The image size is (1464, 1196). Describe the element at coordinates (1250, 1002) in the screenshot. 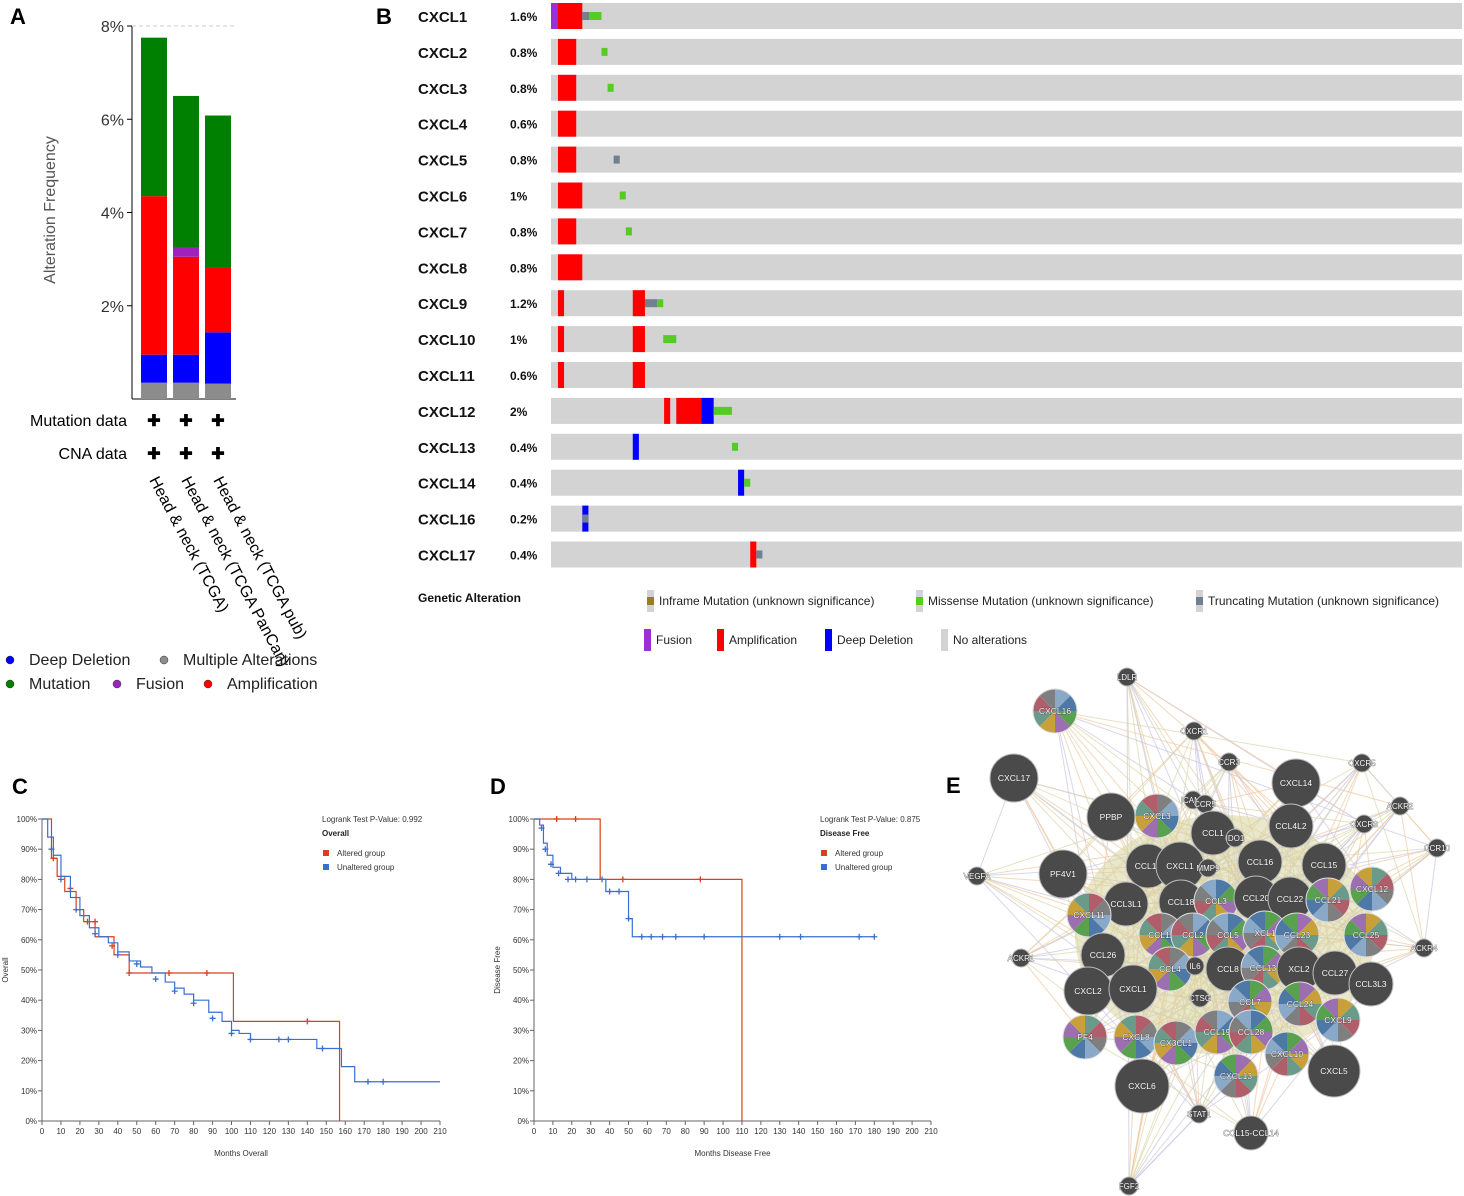

I see `node-label: CCL7` at that location.